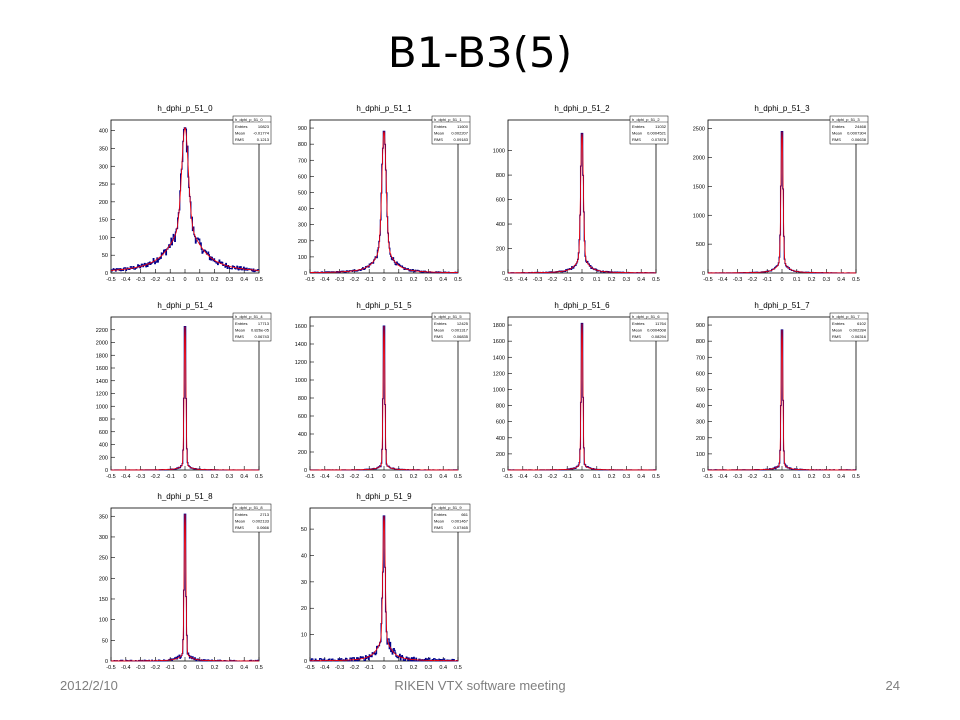 The image size is (960, 720). I want to click on stats-value: 0.06835, so click(461, 336).